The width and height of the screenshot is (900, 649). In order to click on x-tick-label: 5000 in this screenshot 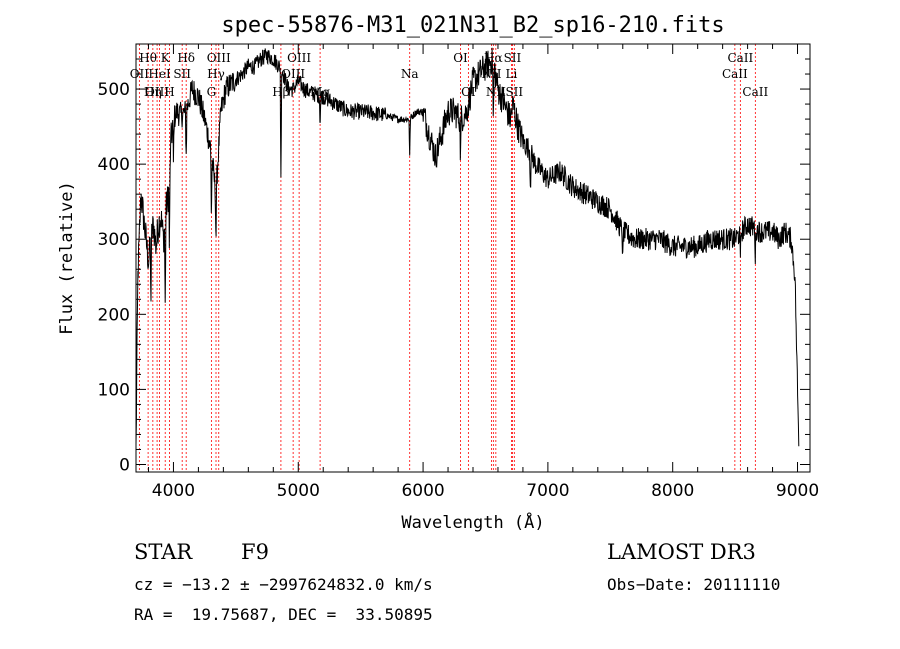, I will do `click(298, 491)`.